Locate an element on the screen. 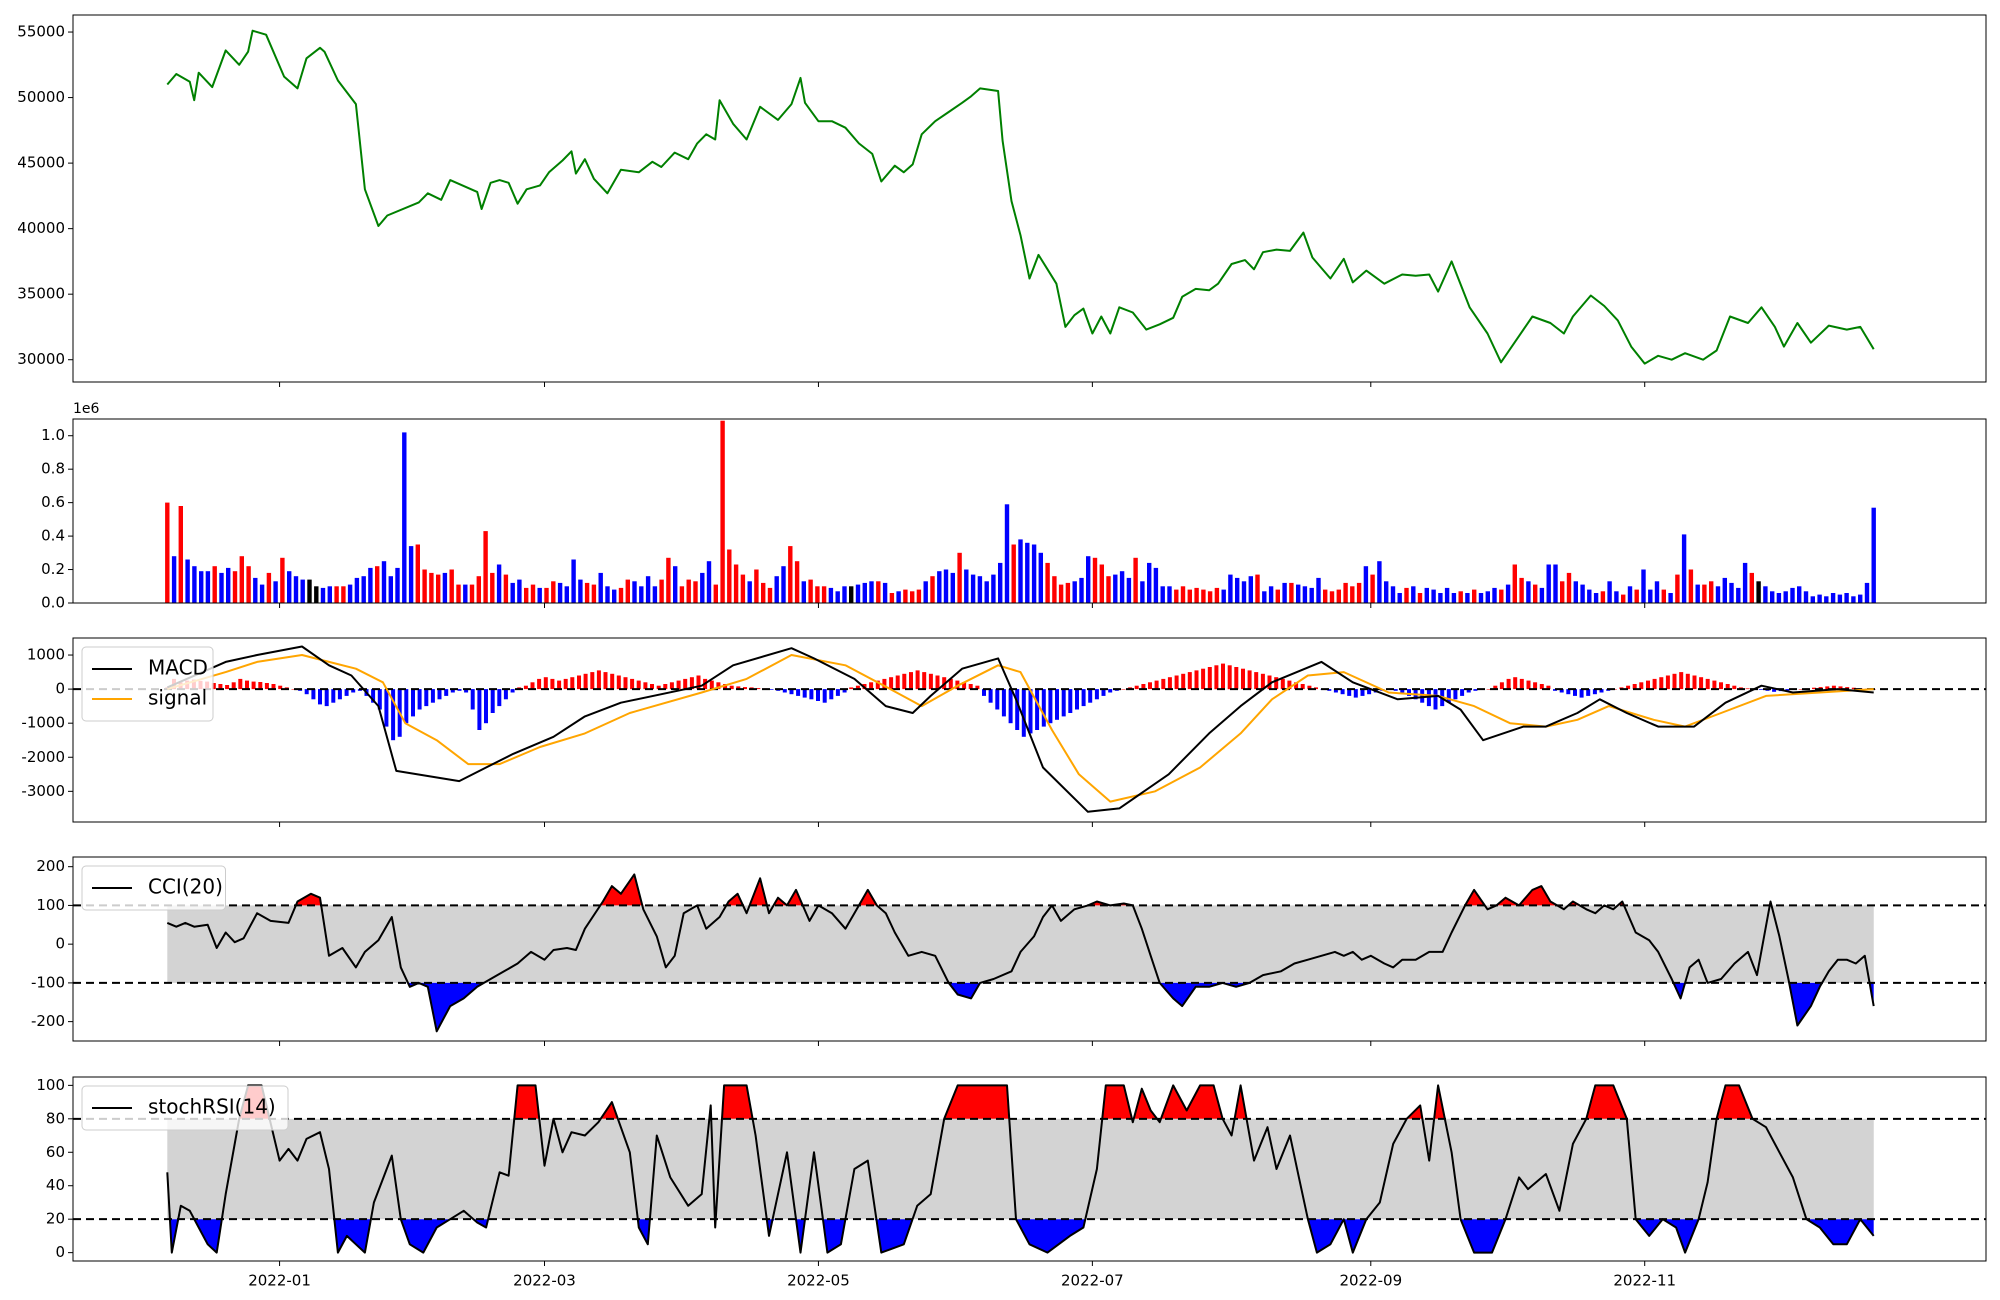 This screenshot has height=1300, width=2000. volume-panel is located at coordinates (1020, 511).